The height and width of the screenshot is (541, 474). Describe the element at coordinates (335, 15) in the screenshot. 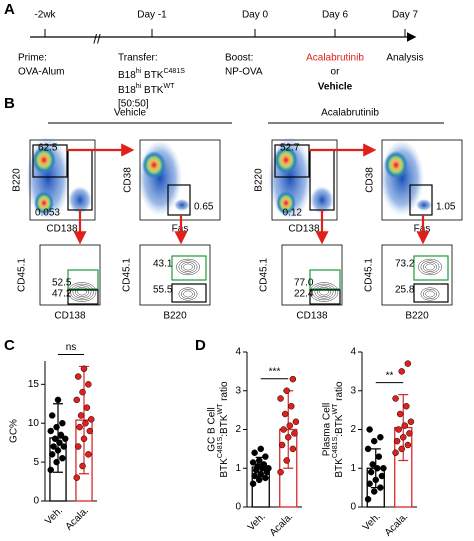

I see `timepoint-label: Day 6` at that location.